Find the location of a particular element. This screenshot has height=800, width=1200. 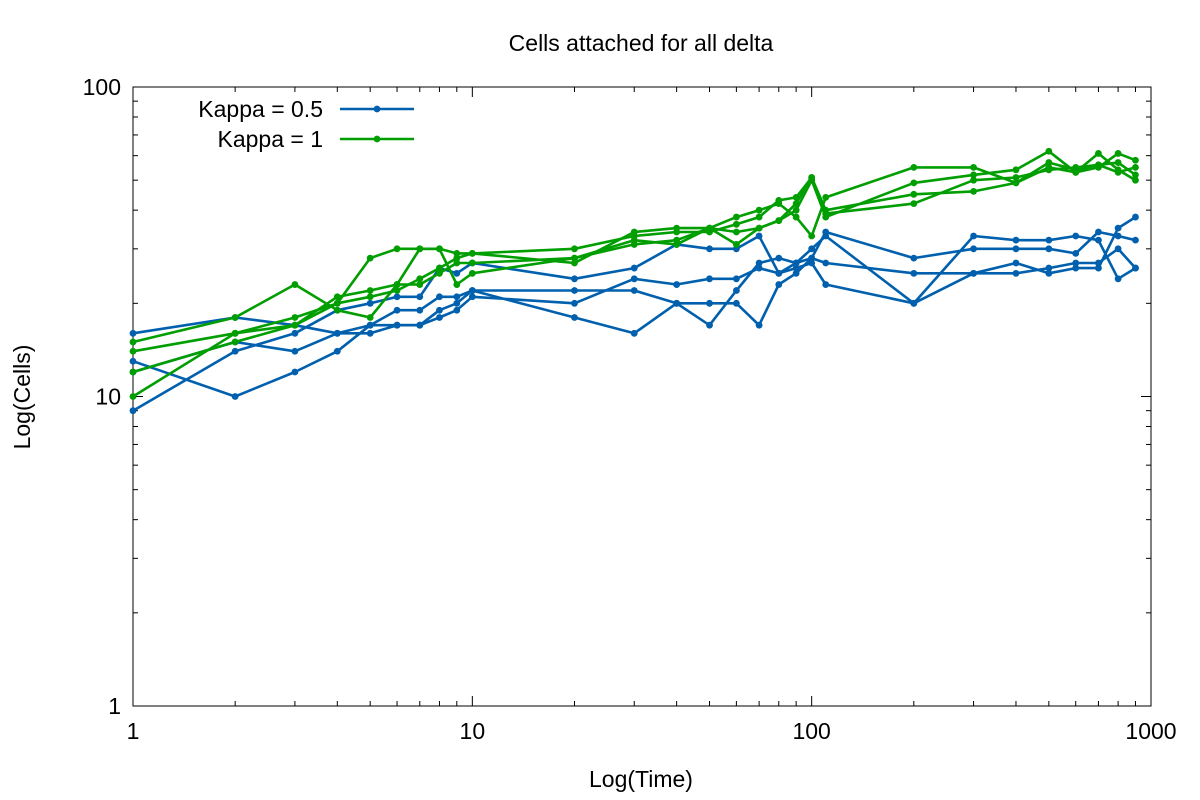

y-tick-label: 10 is located at coordinates (108, 397).